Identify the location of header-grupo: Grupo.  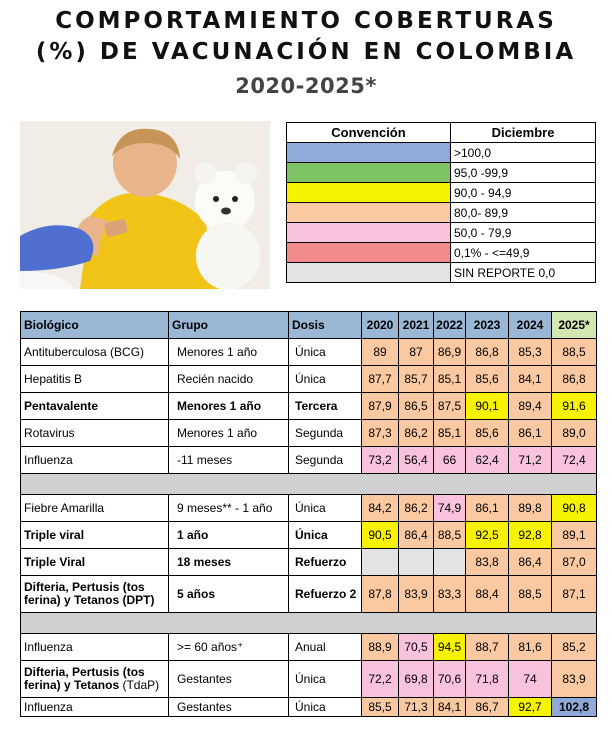
(228, 325).